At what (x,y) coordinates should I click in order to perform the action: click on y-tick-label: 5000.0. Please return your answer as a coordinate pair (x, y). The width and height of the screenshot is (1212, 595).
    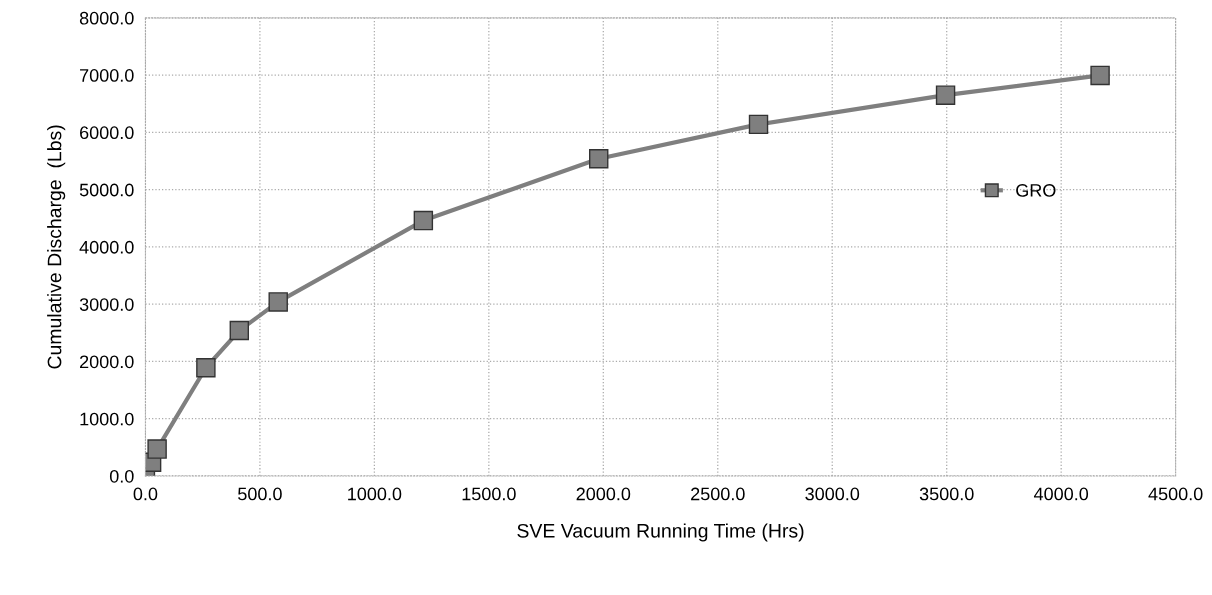
    Looking at the image, I should click on (106, 190).